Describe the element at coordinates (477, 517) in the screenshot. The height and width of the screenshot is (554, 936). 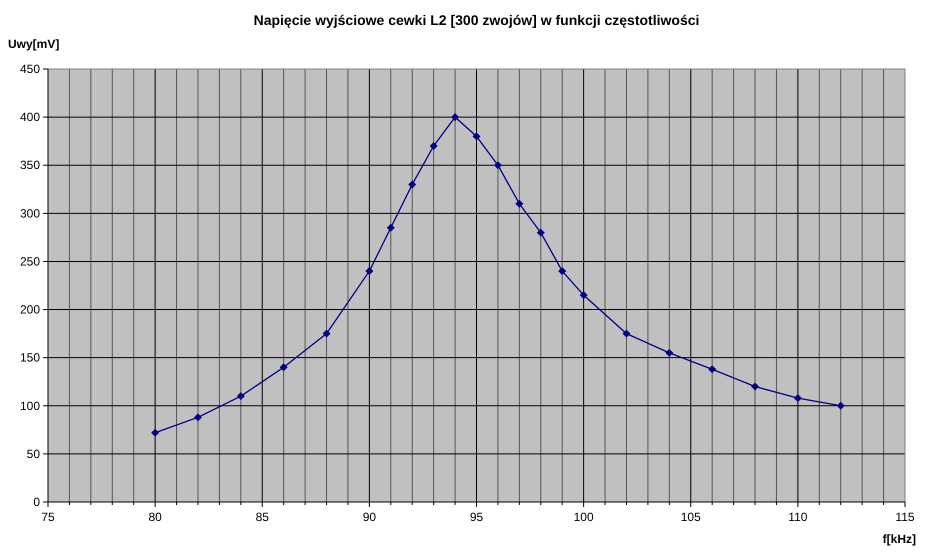
I see `x-tick-label: 95` at that location.